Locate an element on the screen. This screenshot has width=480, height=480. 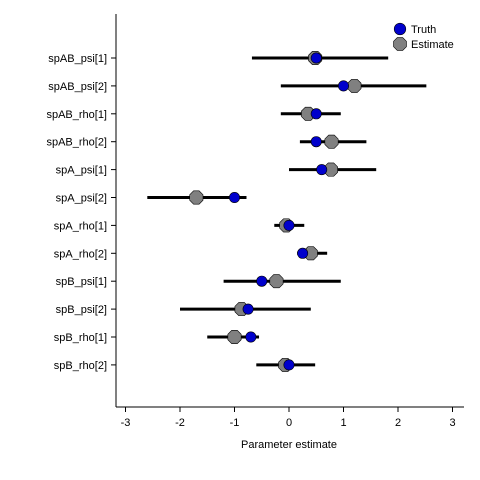
x-tick-label: 0 is located at coordinates (289, 423).